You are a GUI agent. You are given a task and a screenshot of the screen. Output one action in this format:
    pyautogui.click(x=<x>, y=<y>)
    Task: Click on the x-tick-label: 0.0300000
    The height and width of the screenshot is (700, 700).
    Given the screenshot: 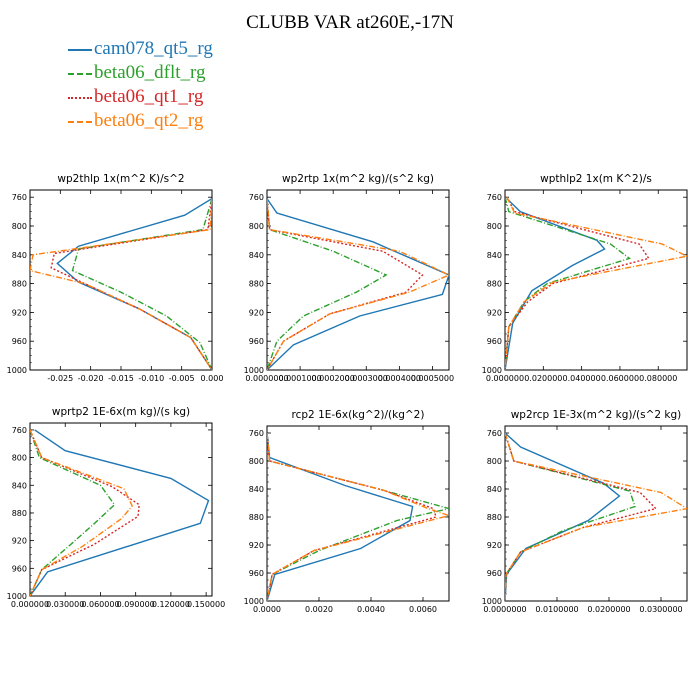 What is the action you would take?
    pyautogui.click(x=660, y=609)
    